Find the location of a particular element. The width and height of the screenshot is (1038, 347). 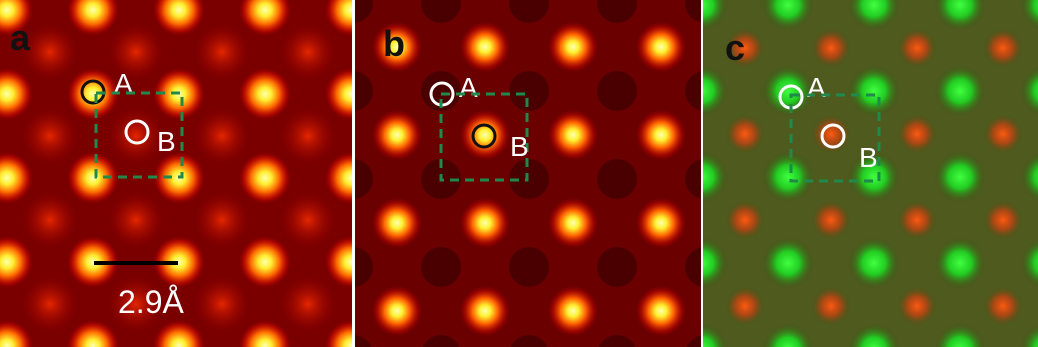

panel-label-c: c is located at coordinates (735, 47).